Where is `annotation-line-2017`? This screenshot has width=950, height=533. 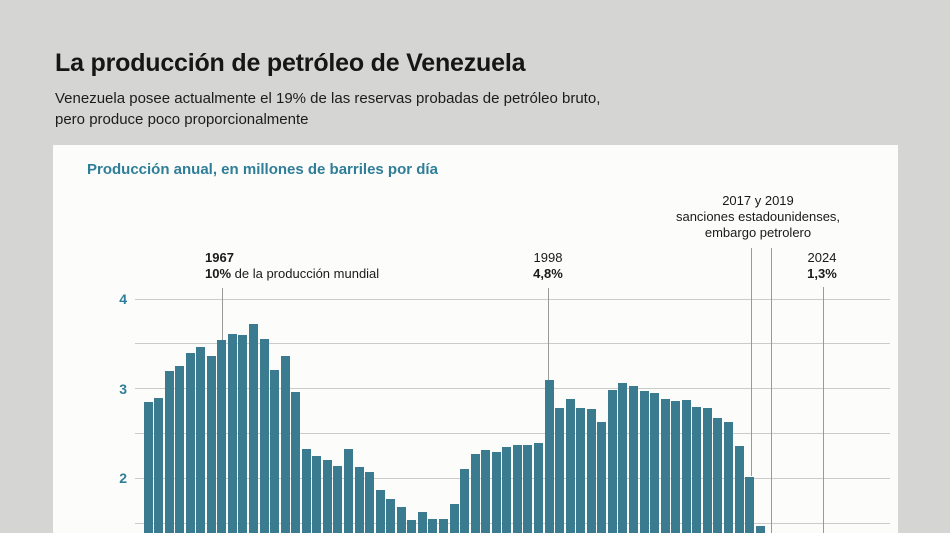 annotation-line-2017 is located at coordinates (751, 362).